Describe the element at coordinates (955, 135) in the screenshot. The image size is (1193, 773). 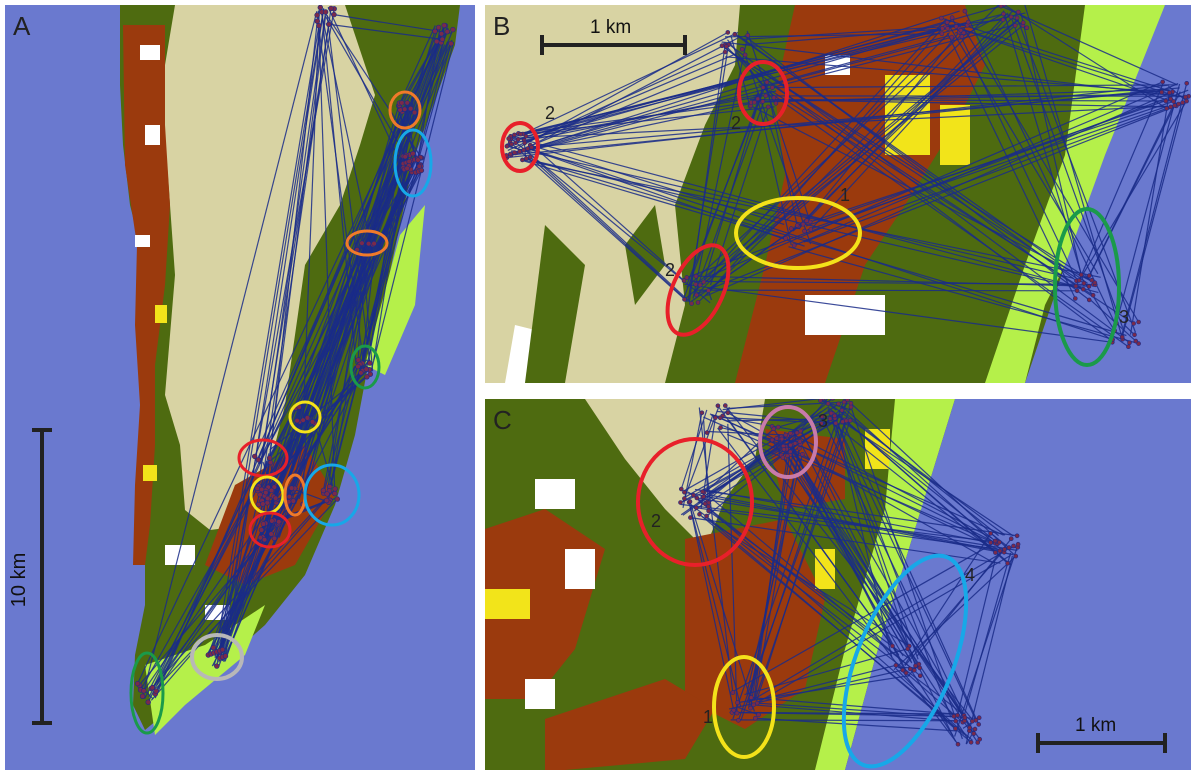
I see `crop-field` at that location.